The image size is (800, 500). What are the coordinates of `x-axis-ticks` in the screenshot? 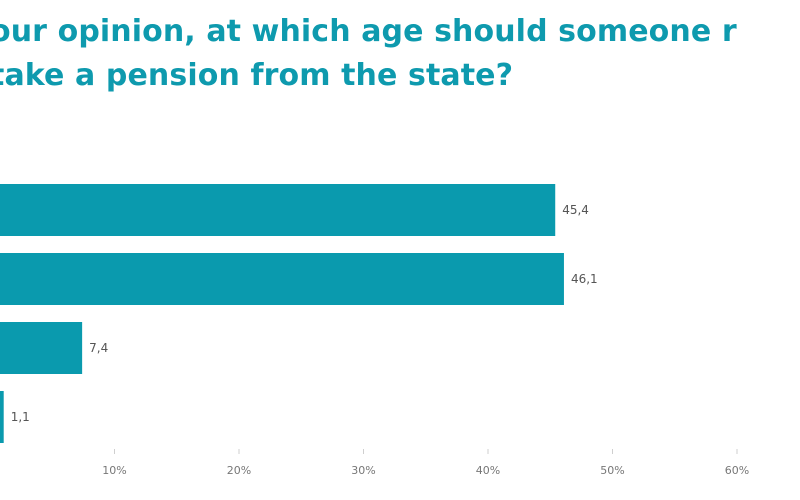 It's located at (426, 451).